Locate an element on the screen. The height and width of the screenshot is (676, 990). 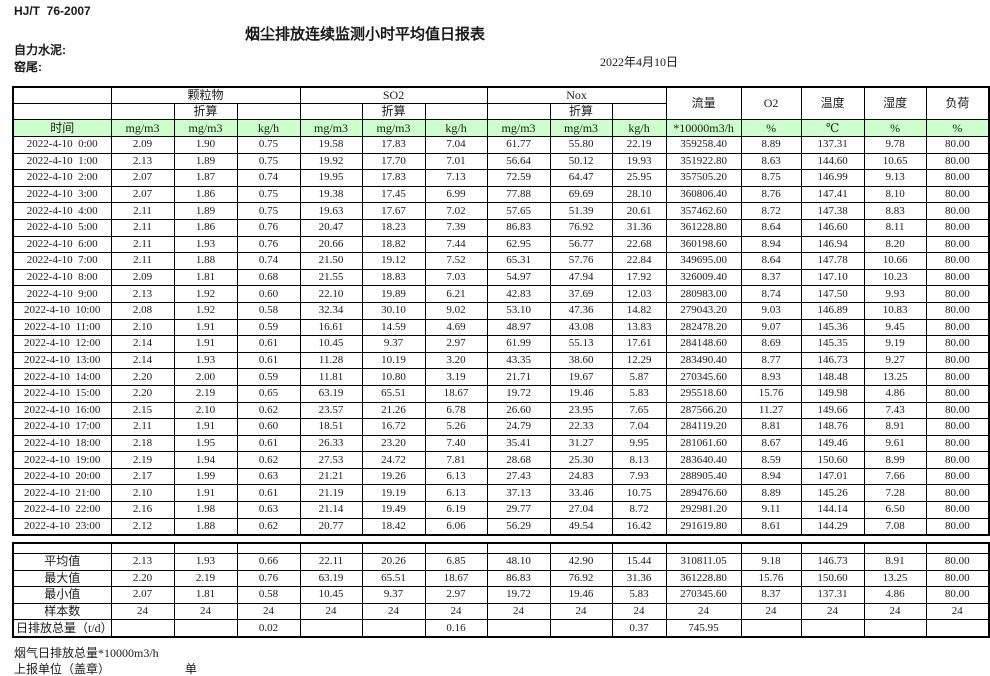
value-cell: 149.46 is located at coordinates (832, 443).